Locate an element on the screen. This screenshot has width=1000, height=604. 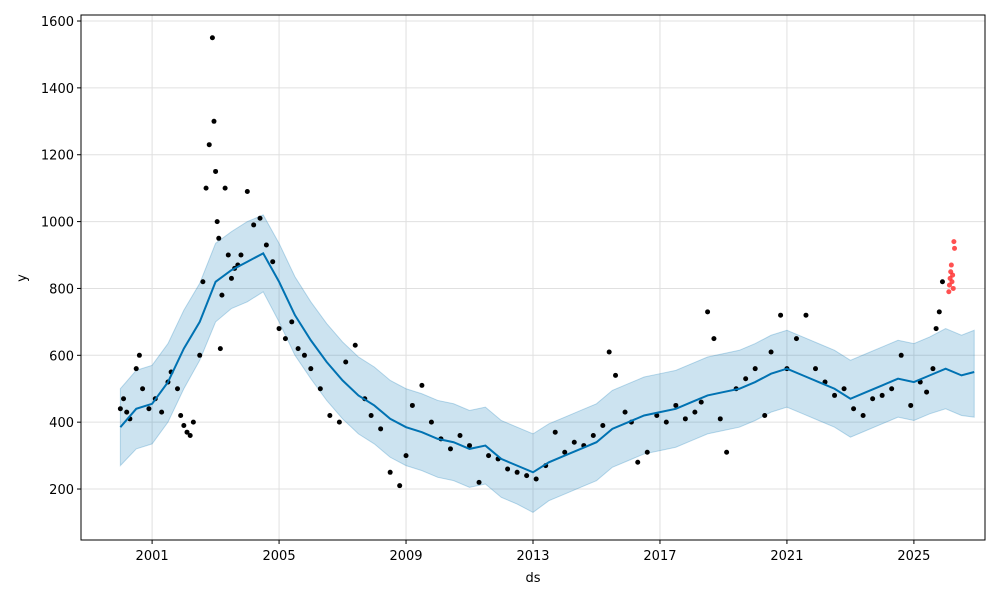
y-tick-label: 1000 is located at coordinates (57, 223).